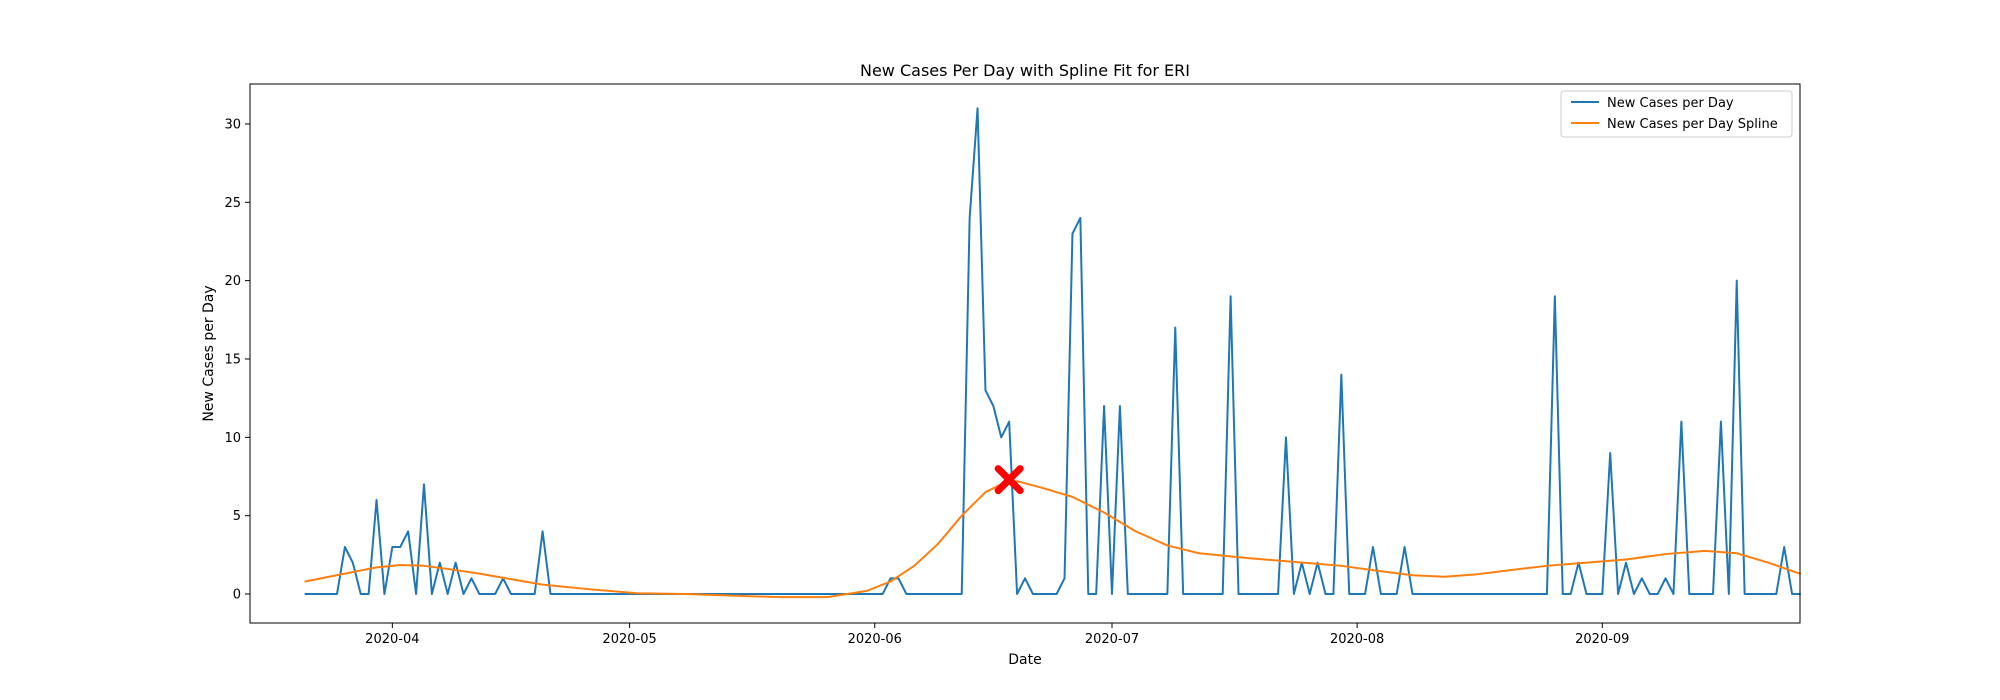 The image size is (2000, 700). I want to click on x-axis-label: Date, so click(1024, 660).